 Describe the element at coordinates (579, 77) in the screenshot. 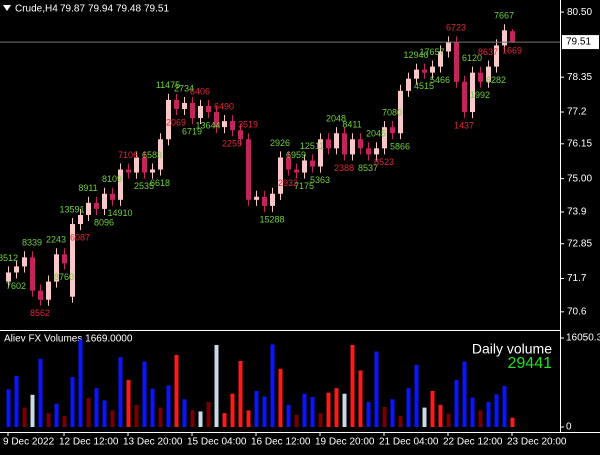

I see `y-tick-label: 78.35` at that location.